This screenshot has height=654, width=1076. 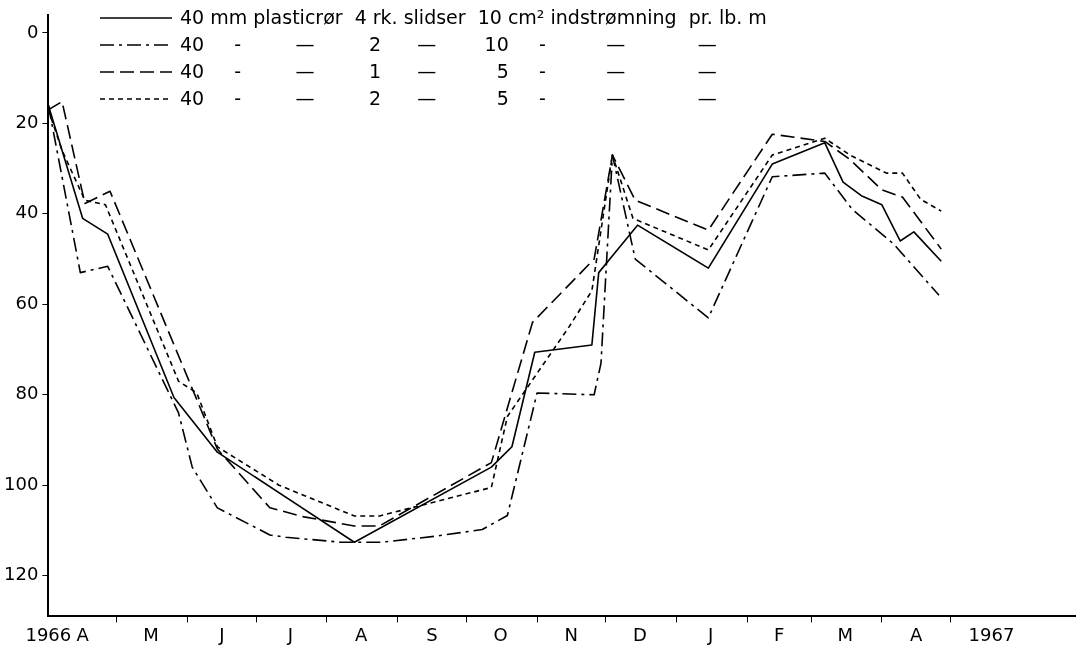 What do you see at coordinates (32, 31) in the screenshot?
I see `y-tick-label: 0` at bounding box center [32, 31].